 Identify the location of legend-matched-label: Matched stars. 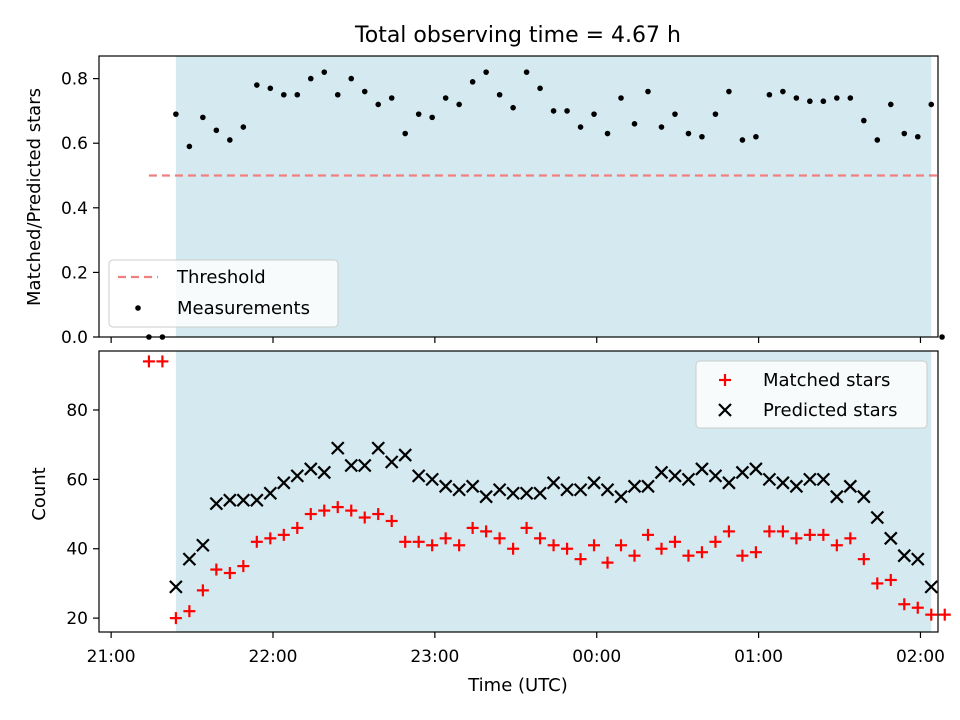
(826, 380).